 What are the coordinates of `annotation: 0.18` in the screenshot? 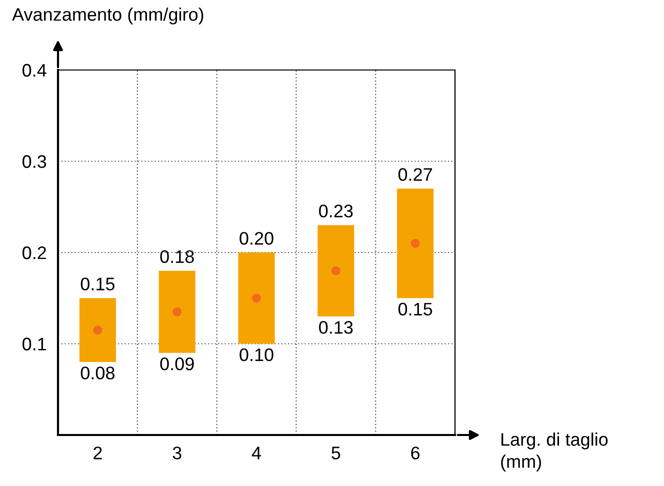 It's located at (177, 257).